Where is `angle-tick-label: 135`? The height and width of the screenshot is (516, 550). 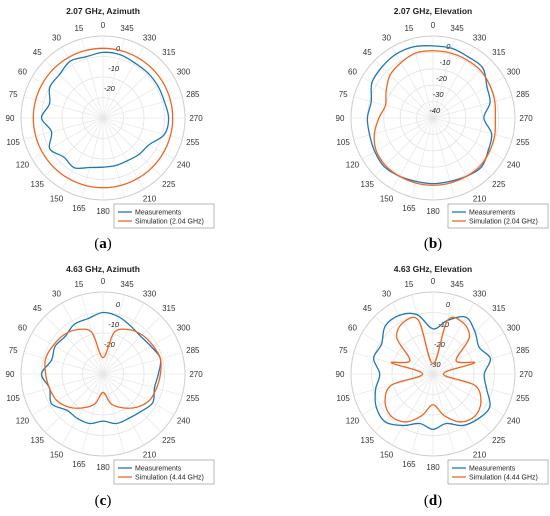
angle-tick-label: 135 is located at coordinates (368, 184).